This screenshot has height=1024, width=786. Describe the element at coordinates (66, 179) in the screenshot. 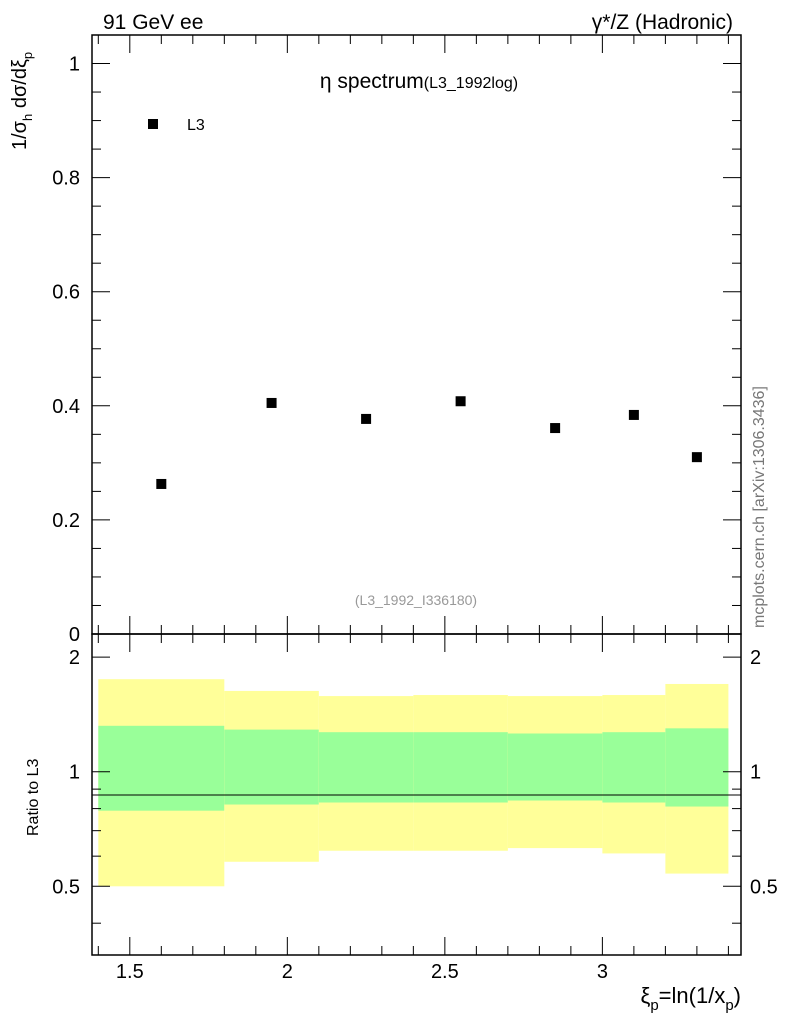

I see `tick-label: 0.8` at that location.